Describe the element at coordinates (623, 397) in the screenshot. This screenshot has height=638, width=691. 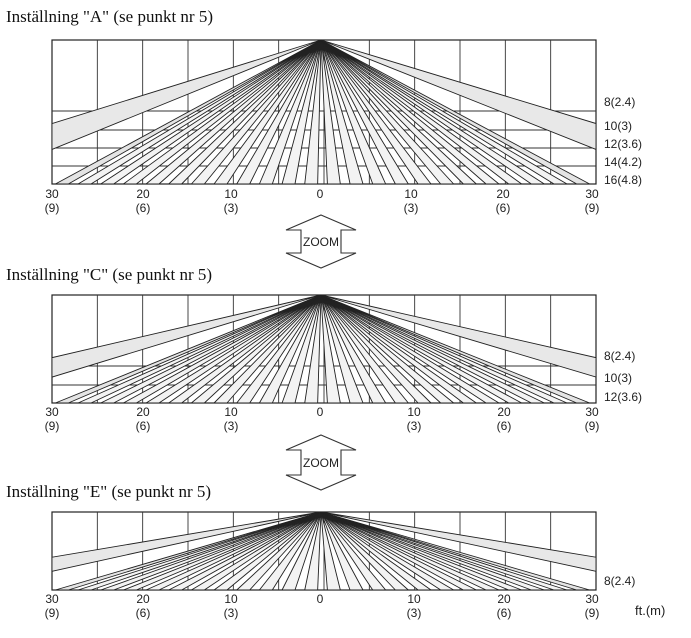
I see `range-label: 12(3.6)` at that location.